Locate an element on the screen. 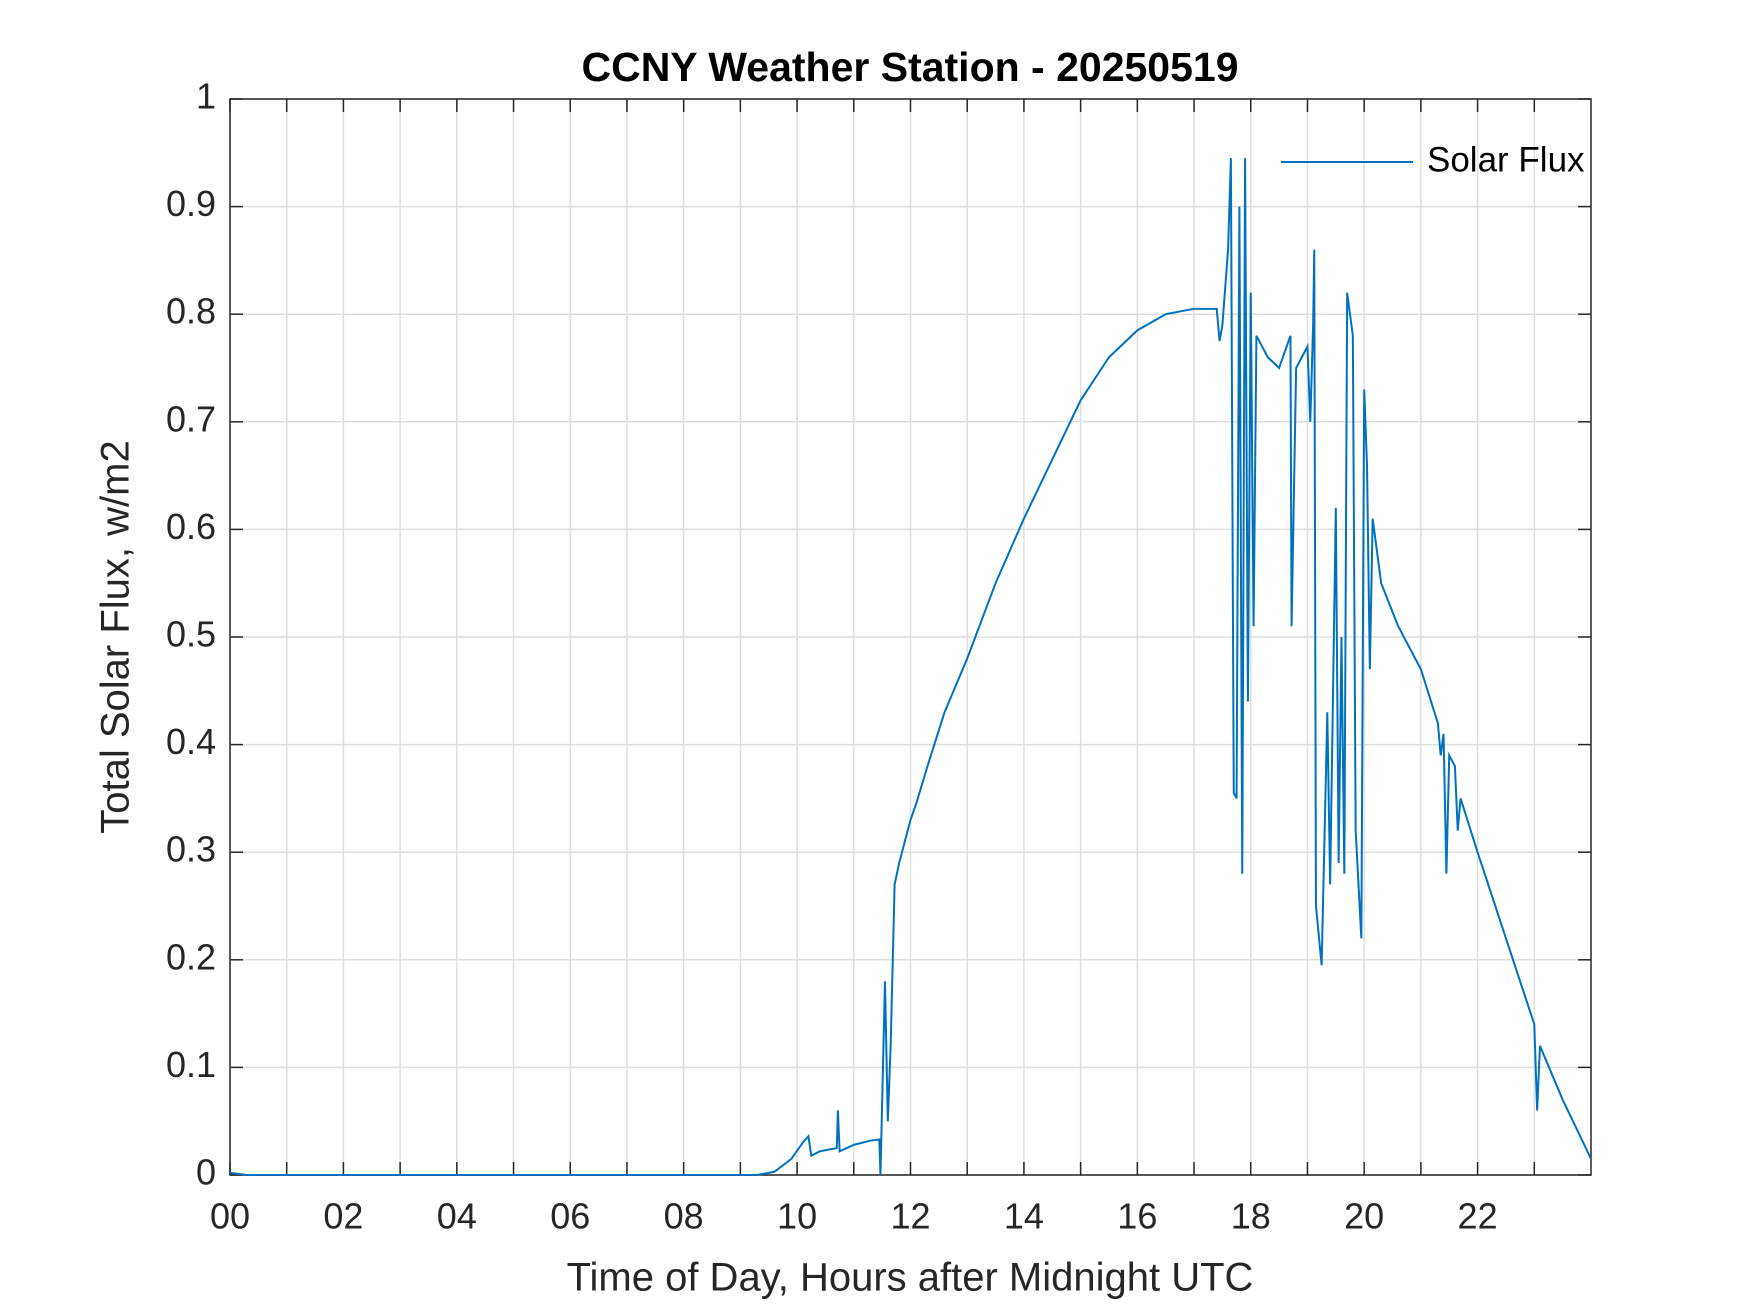 The width and height of the screenshot is (1750, 1313). y-tick-label: 0.3 is located at coordinates (191, 849).